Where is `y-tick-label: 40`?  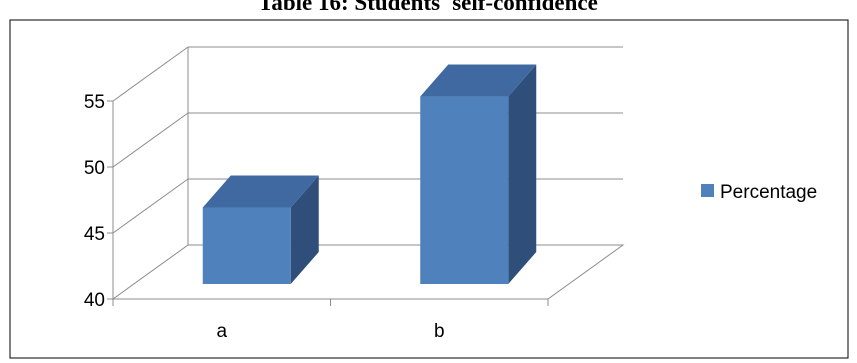
y-tick-label: 40 is located at coordinates (94, 300).